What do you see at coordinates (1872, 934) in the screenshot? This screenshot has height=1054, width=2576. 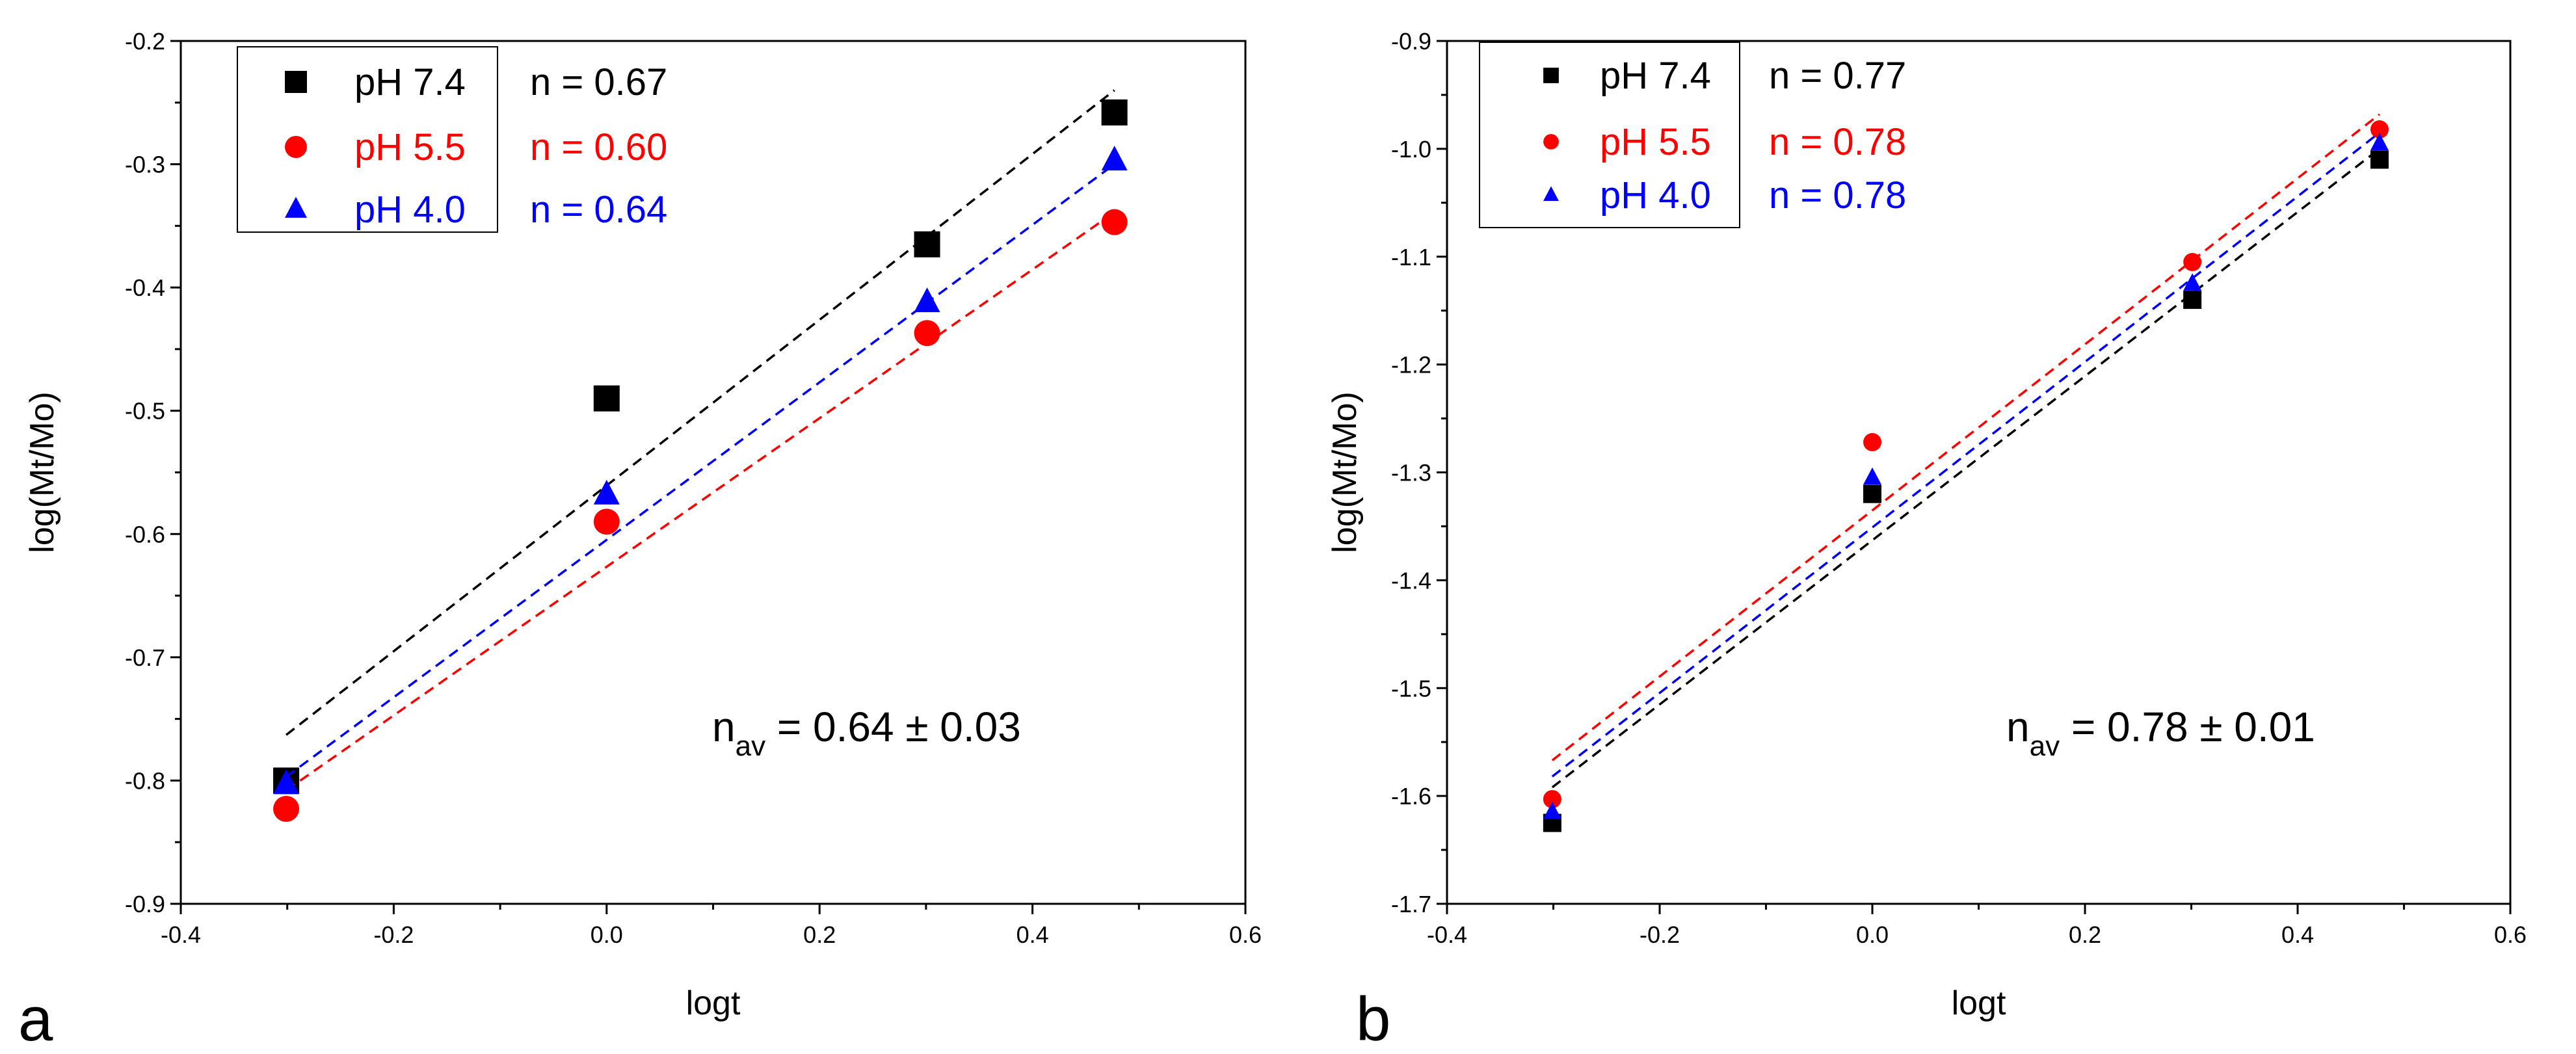 I see `panel-b-x-tick-label: 0.0` at bounding box center [1872, 934].